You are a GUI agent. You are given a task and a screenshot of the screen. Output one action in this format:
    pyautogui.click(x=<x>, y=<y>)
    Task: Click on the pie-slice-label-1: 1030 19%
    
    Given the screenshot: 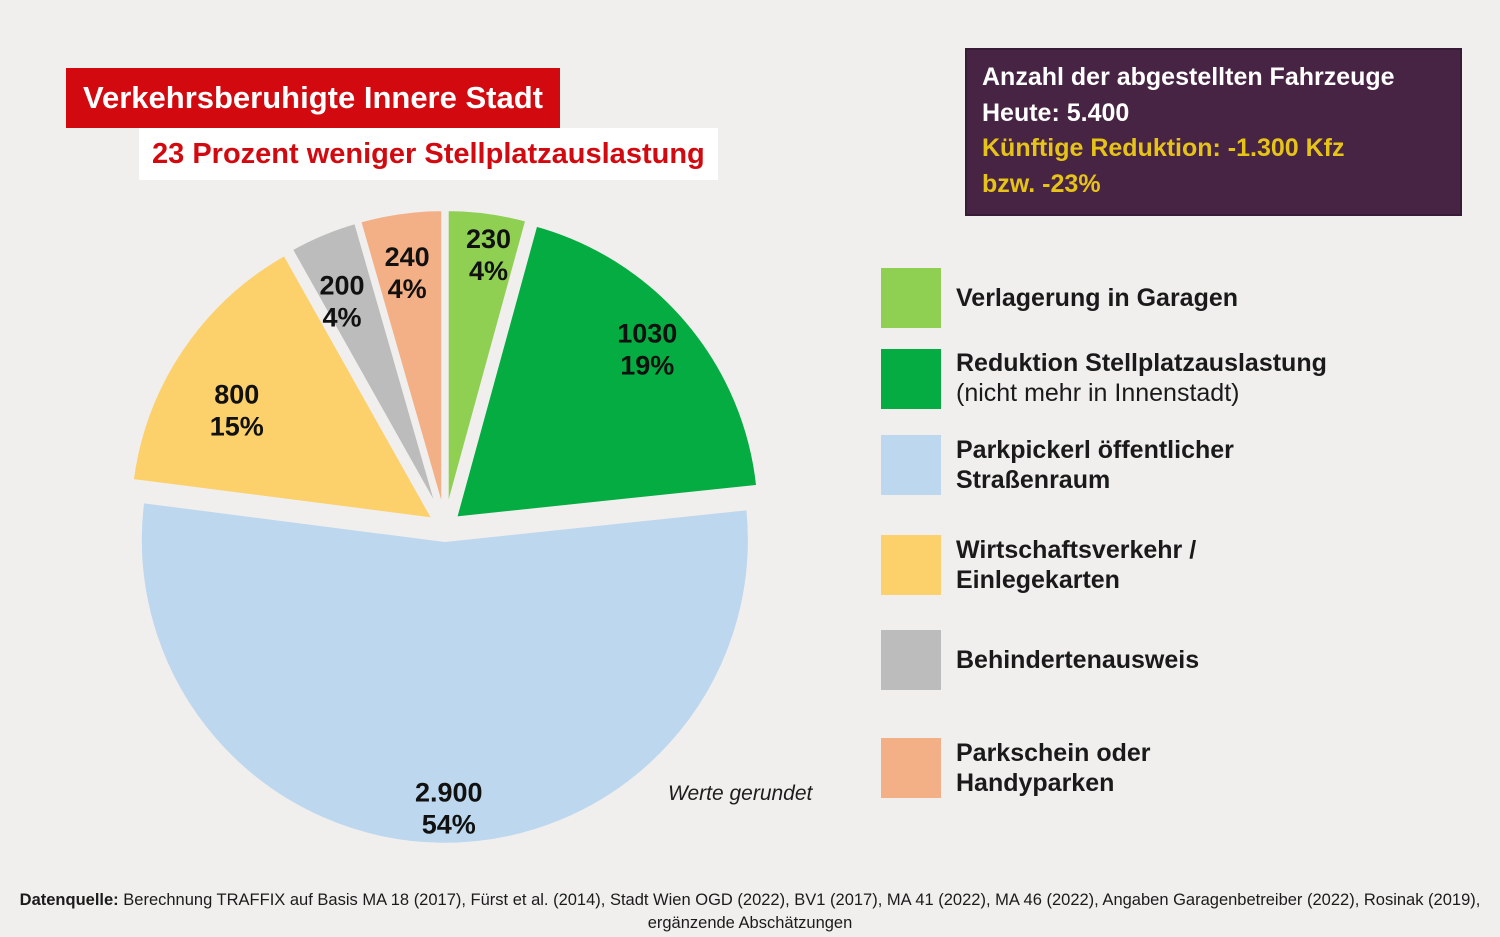 What is the action you would take?
    pyautogui.click(x=647, y=349)
    